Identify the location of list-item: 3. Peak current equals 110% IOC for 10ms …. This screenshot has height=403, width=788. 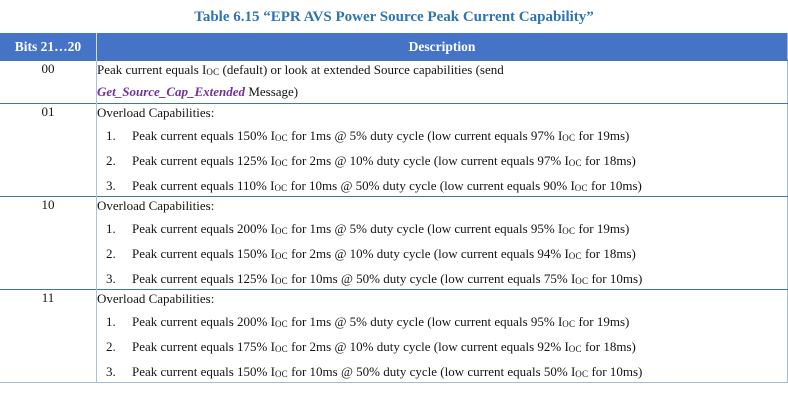
(442, 186).